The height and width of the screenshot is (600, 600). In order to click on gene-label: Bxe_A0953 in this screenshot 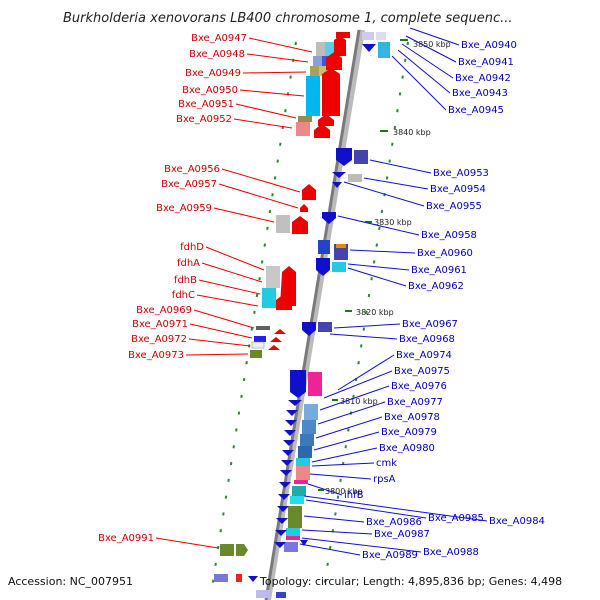, I will do `click(461, 173)`.